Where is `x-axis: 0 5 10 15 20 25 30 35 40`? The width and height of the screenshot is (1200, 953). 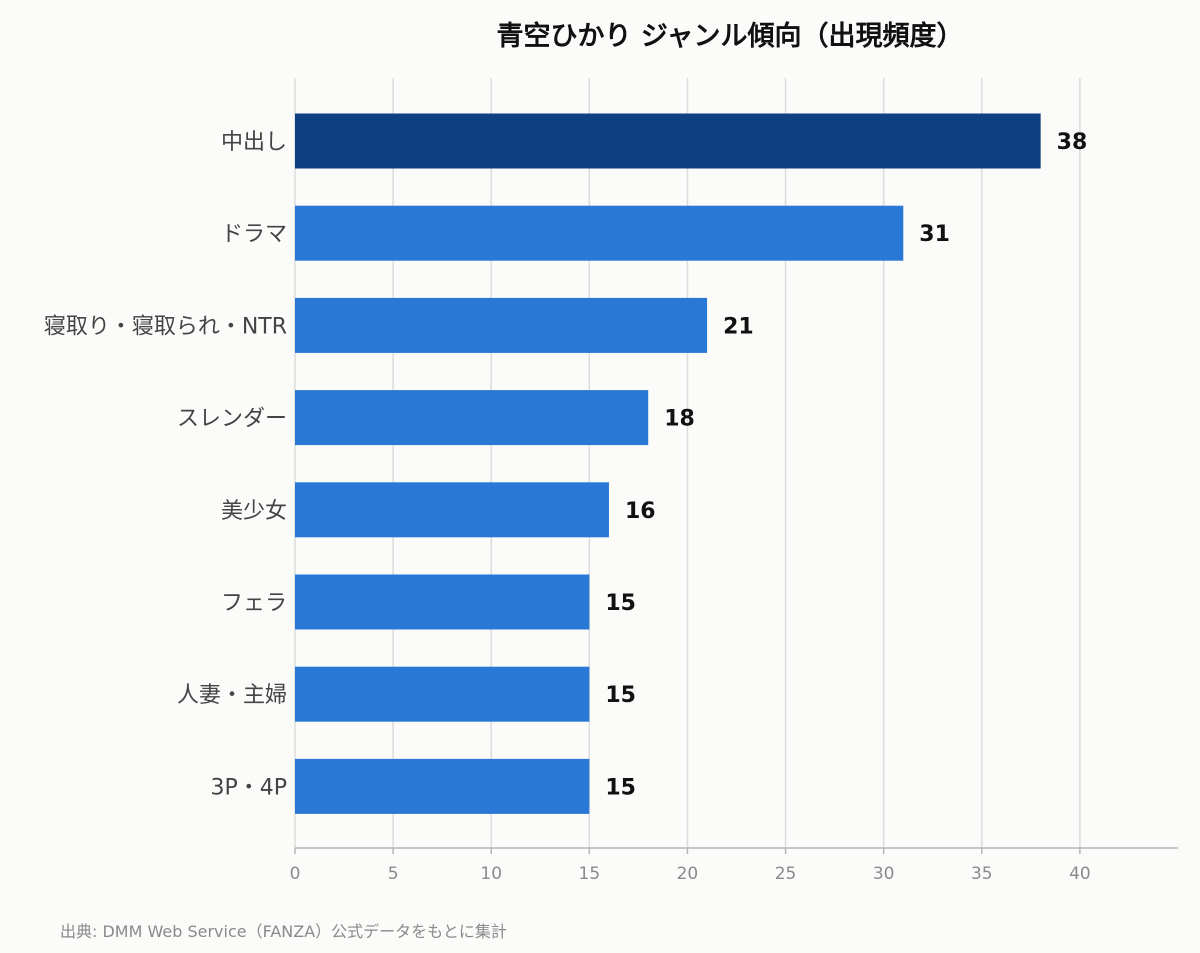 x-axis: 0 5 10 15 20 25 30 35 40 is located at coordinates (734, 865).